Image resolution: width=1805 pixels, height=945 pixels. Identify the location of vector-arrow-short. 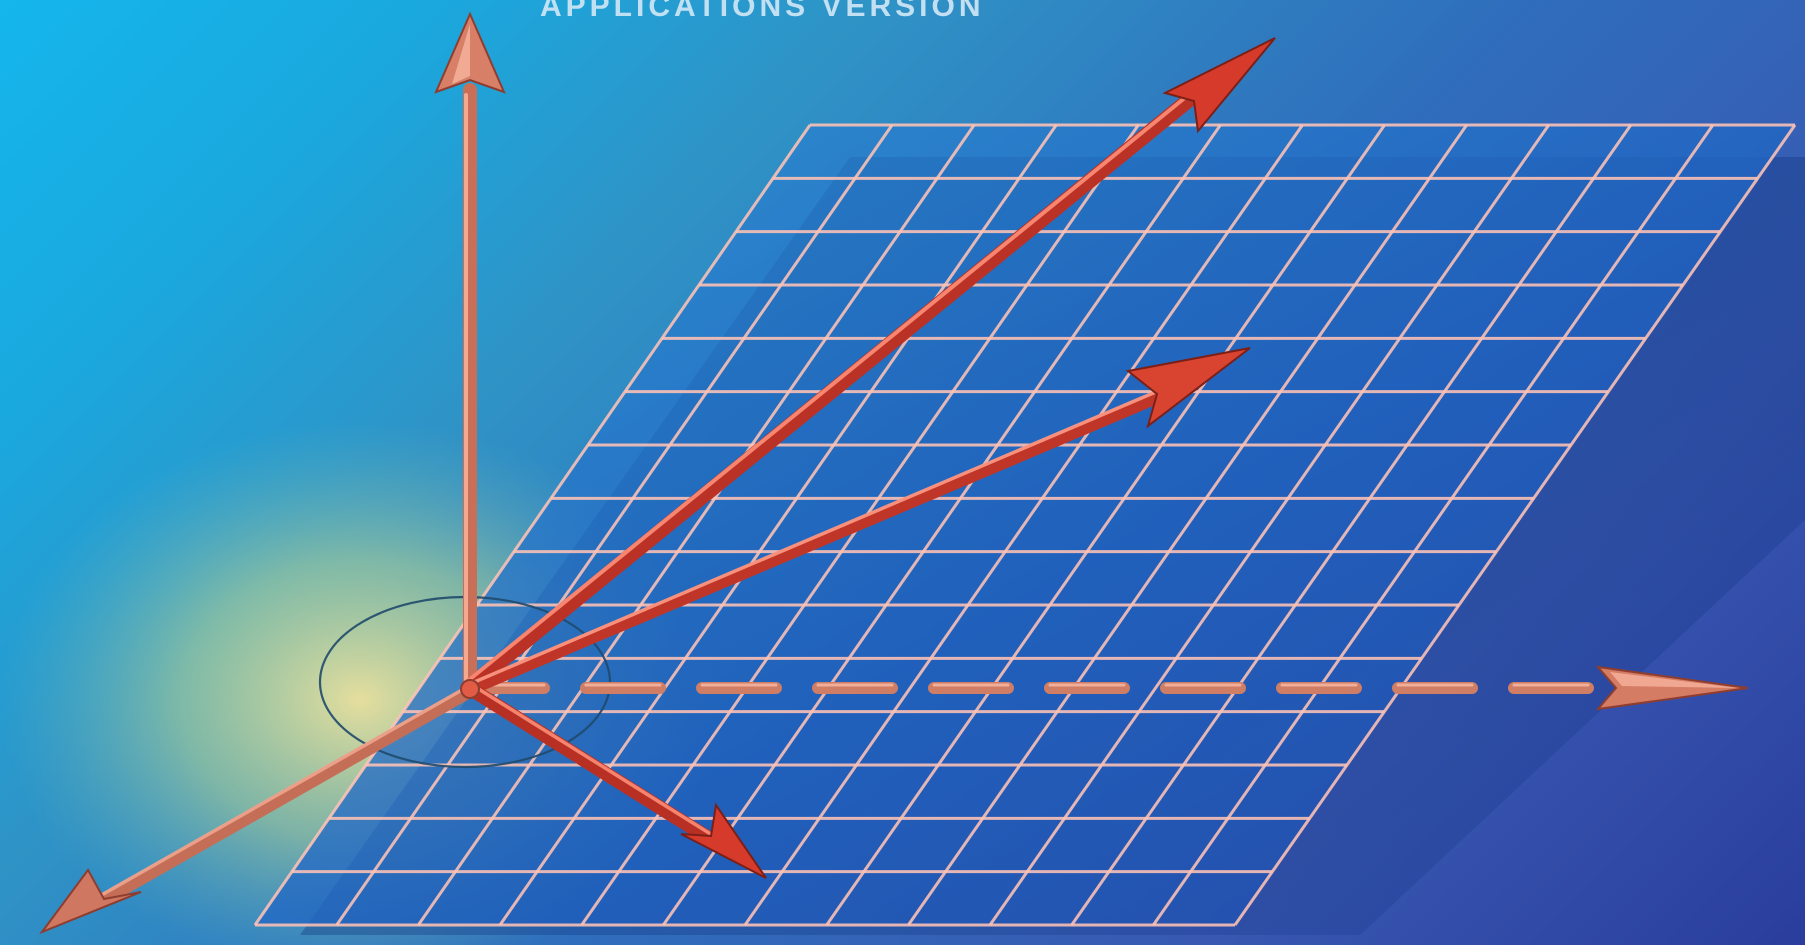
(617, 781).